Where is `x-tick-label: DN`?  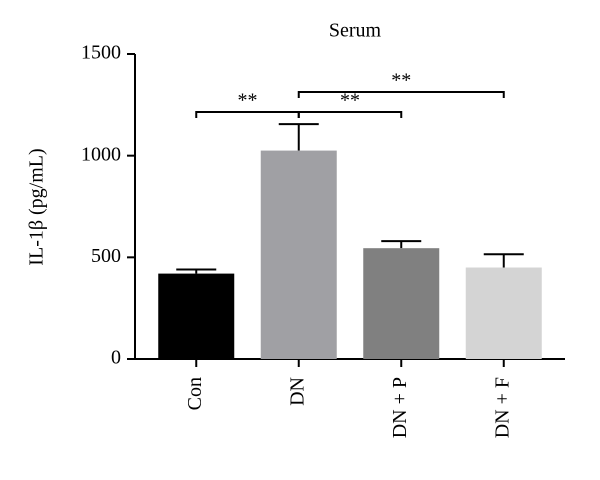
x-tick-label: DN is located at coordinates (297, 391).